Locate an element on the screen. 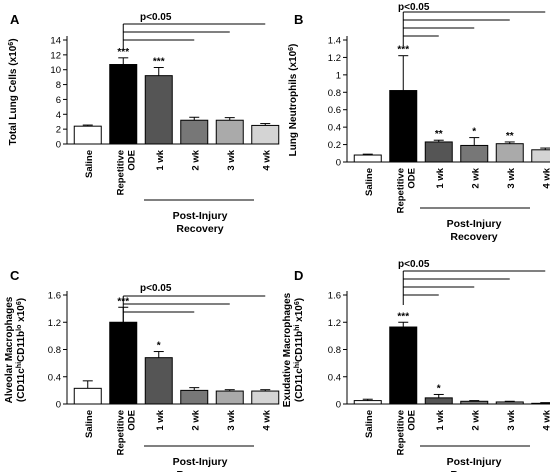 This screenshot has width=550, height=472. y-axis-title: Lung Neutrophils (x106) is located at coordinates (294, 100).